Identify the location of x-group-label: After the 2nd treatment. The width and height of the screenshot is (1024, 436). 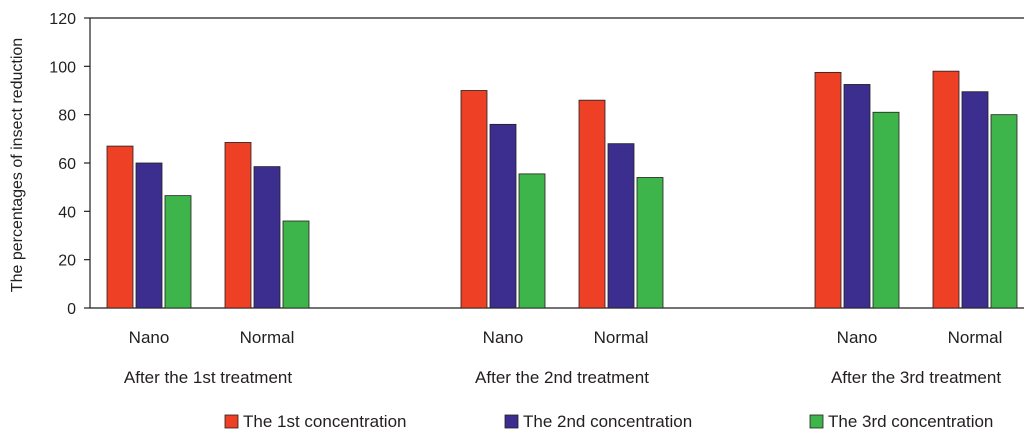
(562, 377).